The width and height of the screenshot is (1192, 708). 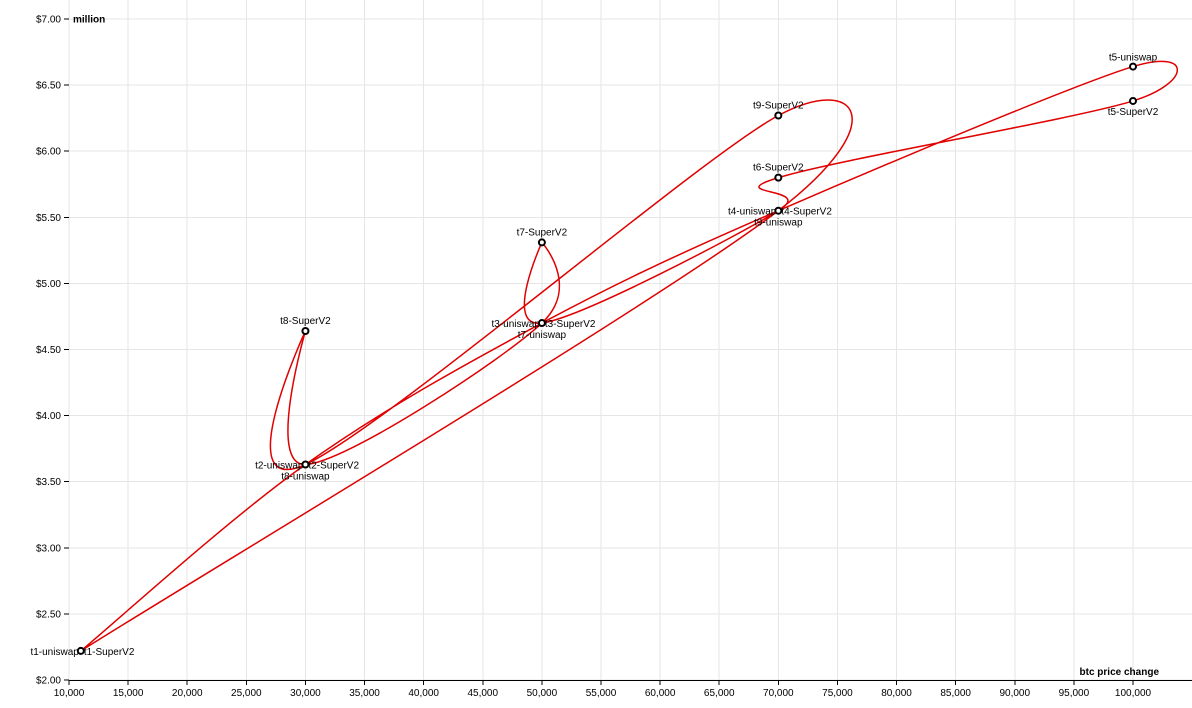 What do you see at coordinates (1074, 693) in the screenshot?
I see `x-tick-label: 95,000` at bounding box center [1074, 693].